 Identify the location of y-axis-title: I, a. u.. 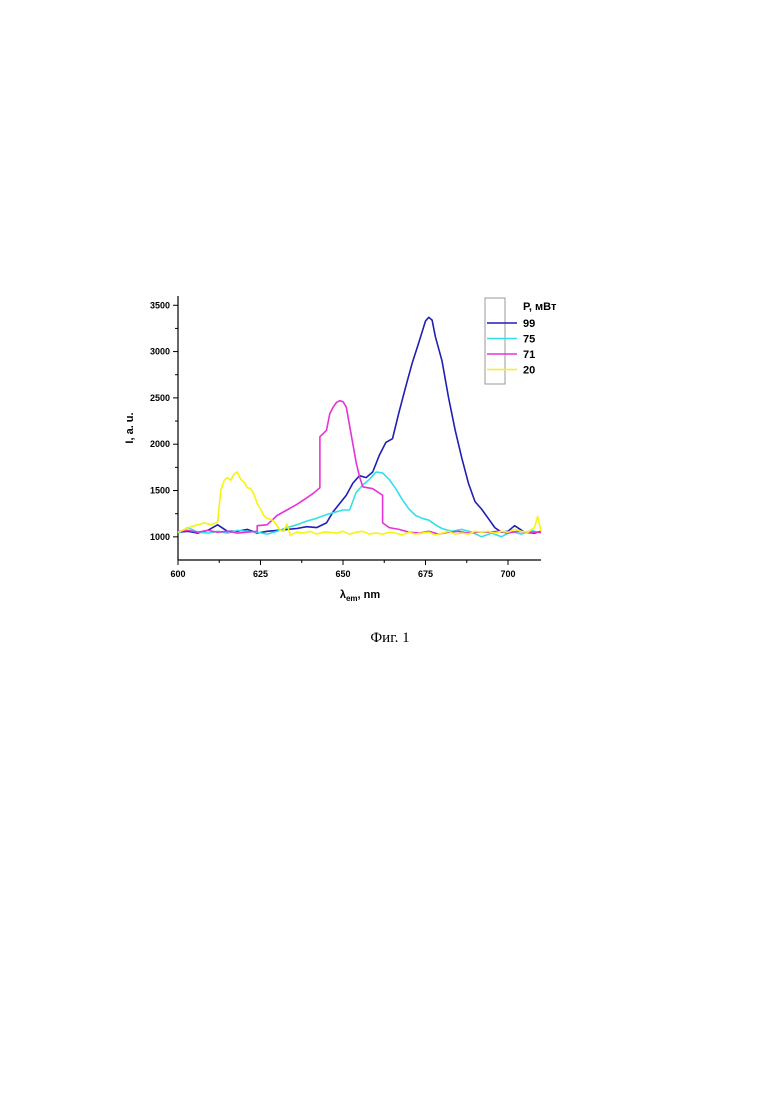
(130, 427).